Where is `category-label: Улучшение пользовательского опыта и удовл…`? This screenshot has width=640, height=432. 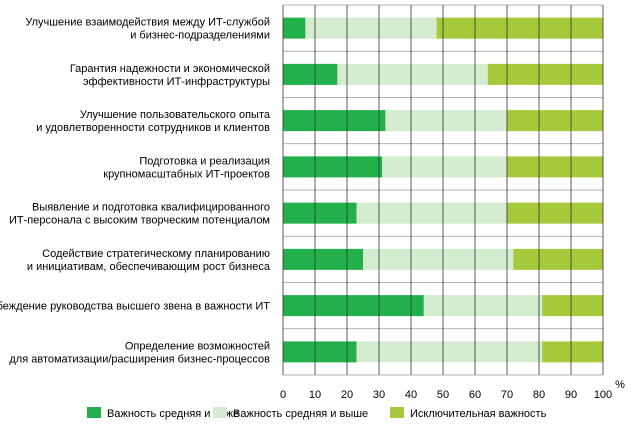
category-label: Улучшение пользовательского опыта и удовл… is located at coordinates (153, 121).